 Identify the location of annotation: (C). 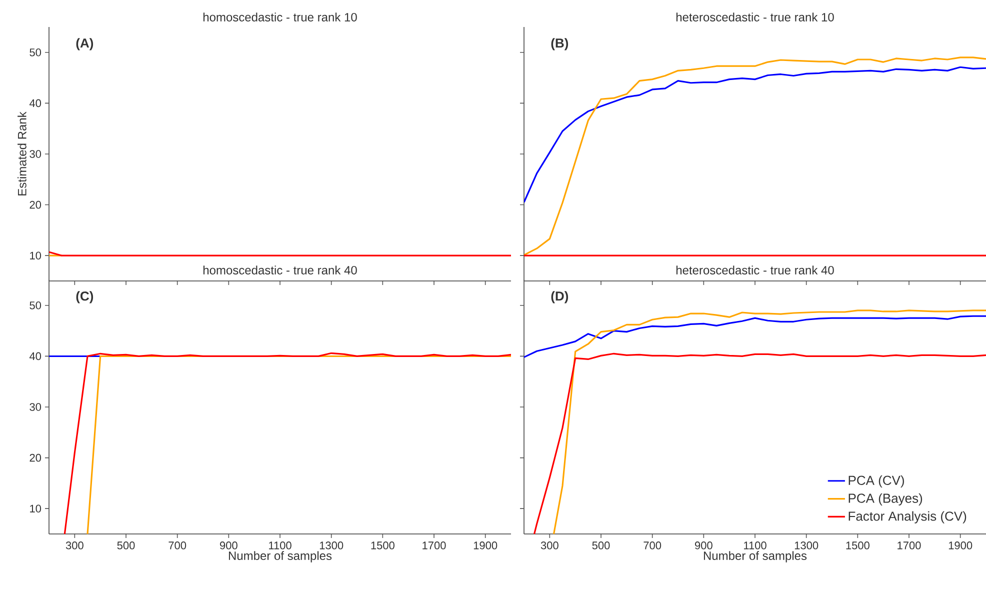
(85, 297).